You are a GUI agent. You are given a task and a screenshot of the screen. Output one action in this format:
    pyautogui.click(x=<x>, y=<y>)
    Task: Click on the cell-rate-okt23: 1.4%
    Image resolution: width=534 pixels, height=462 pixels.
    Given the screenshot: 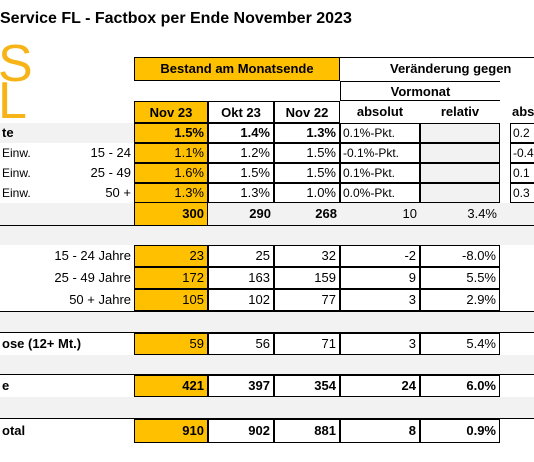 What is the action you would take?
    pyautogui.click(x=241, y=133)
    